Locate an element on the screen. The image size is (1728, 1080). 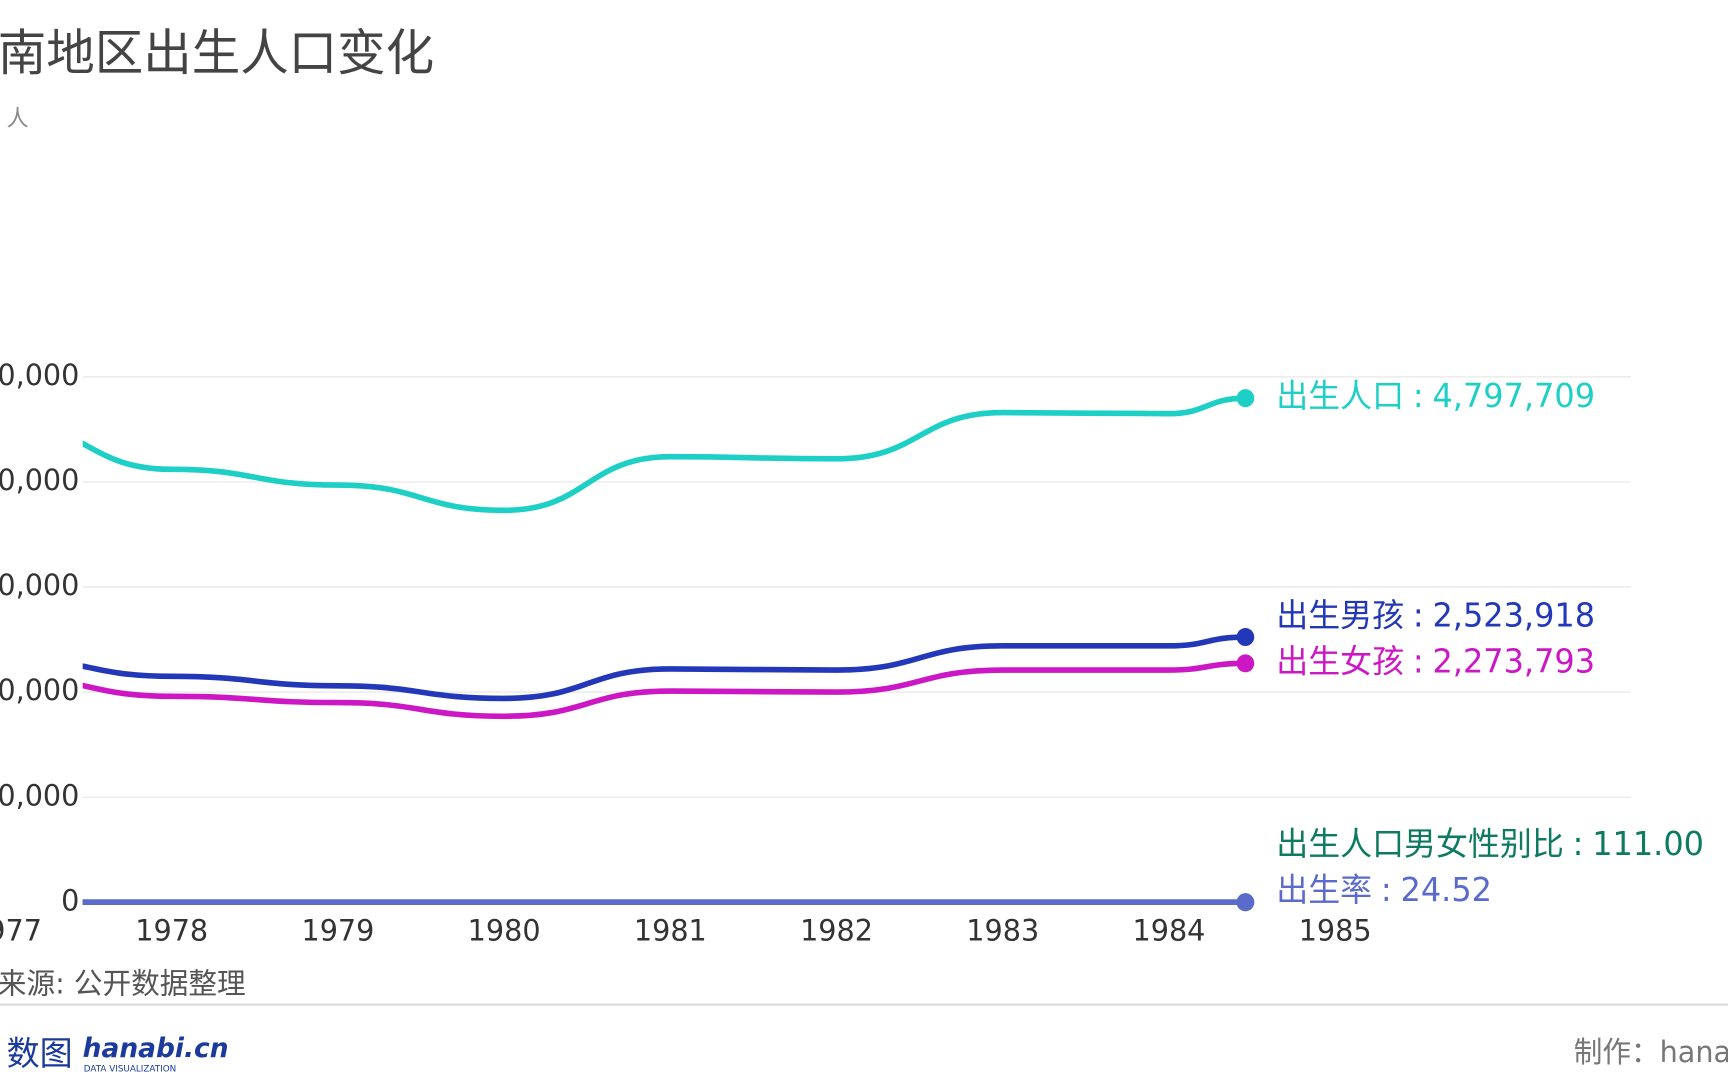
end-label: 出生女孩:2,273,793 is located at coordinates (1435, 661).